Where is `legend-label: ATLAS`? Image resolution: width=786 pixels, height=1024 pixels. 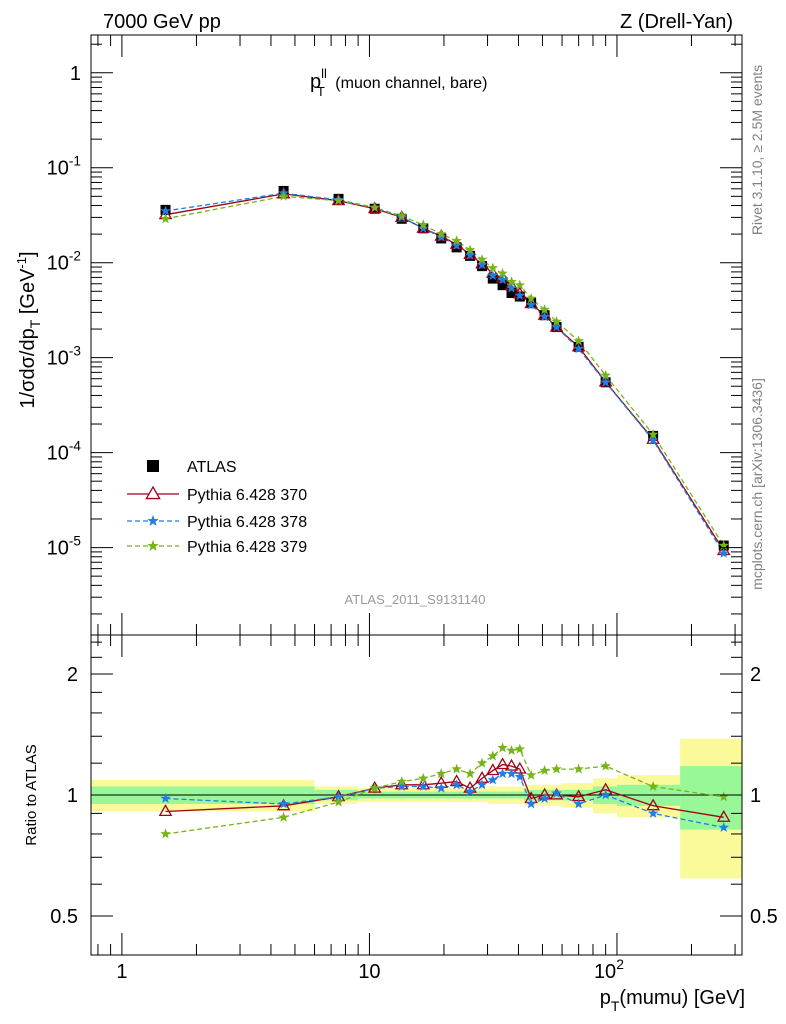
legend-label: ATLAS is located at coordinates (212, 467).